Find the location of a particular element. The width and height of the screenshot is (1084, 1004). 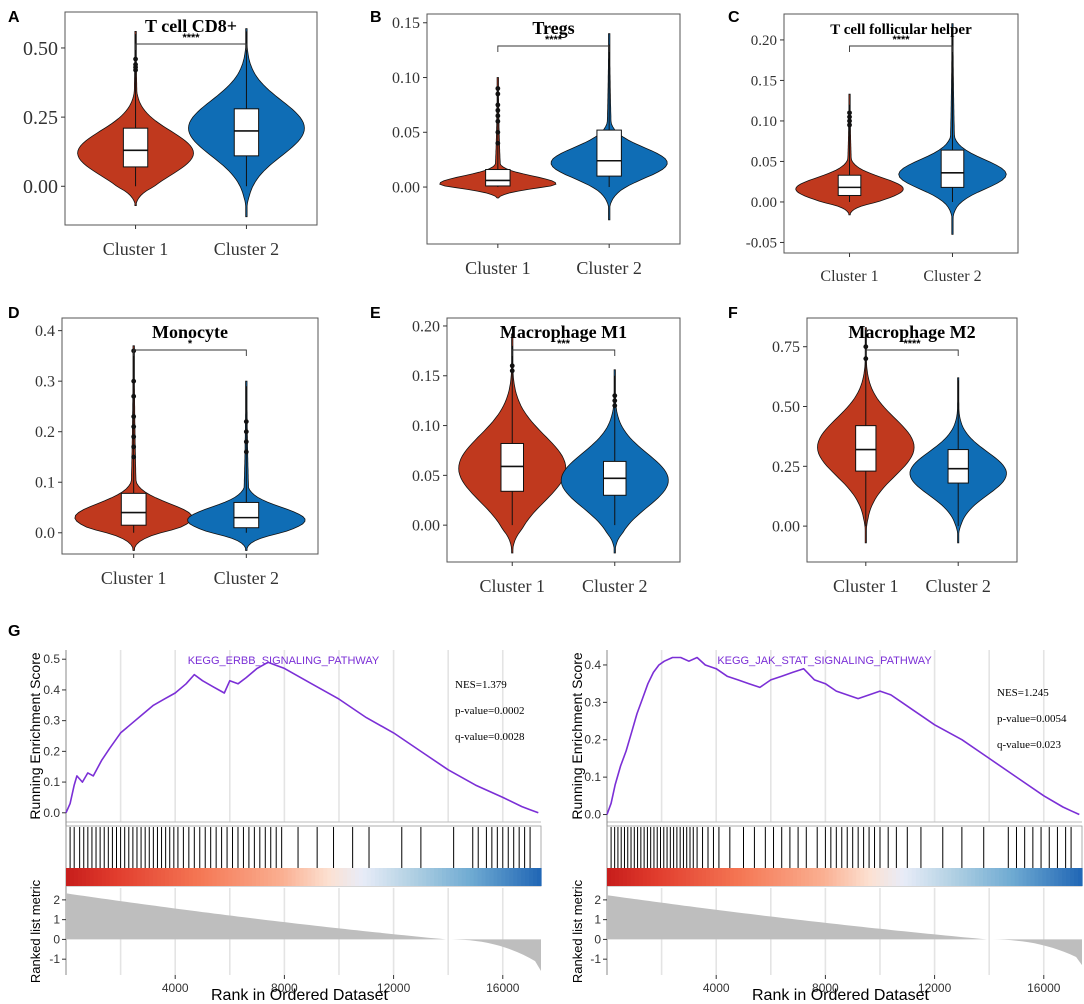

y-tick-label: 0.4 is located at coordinates (592, 665).